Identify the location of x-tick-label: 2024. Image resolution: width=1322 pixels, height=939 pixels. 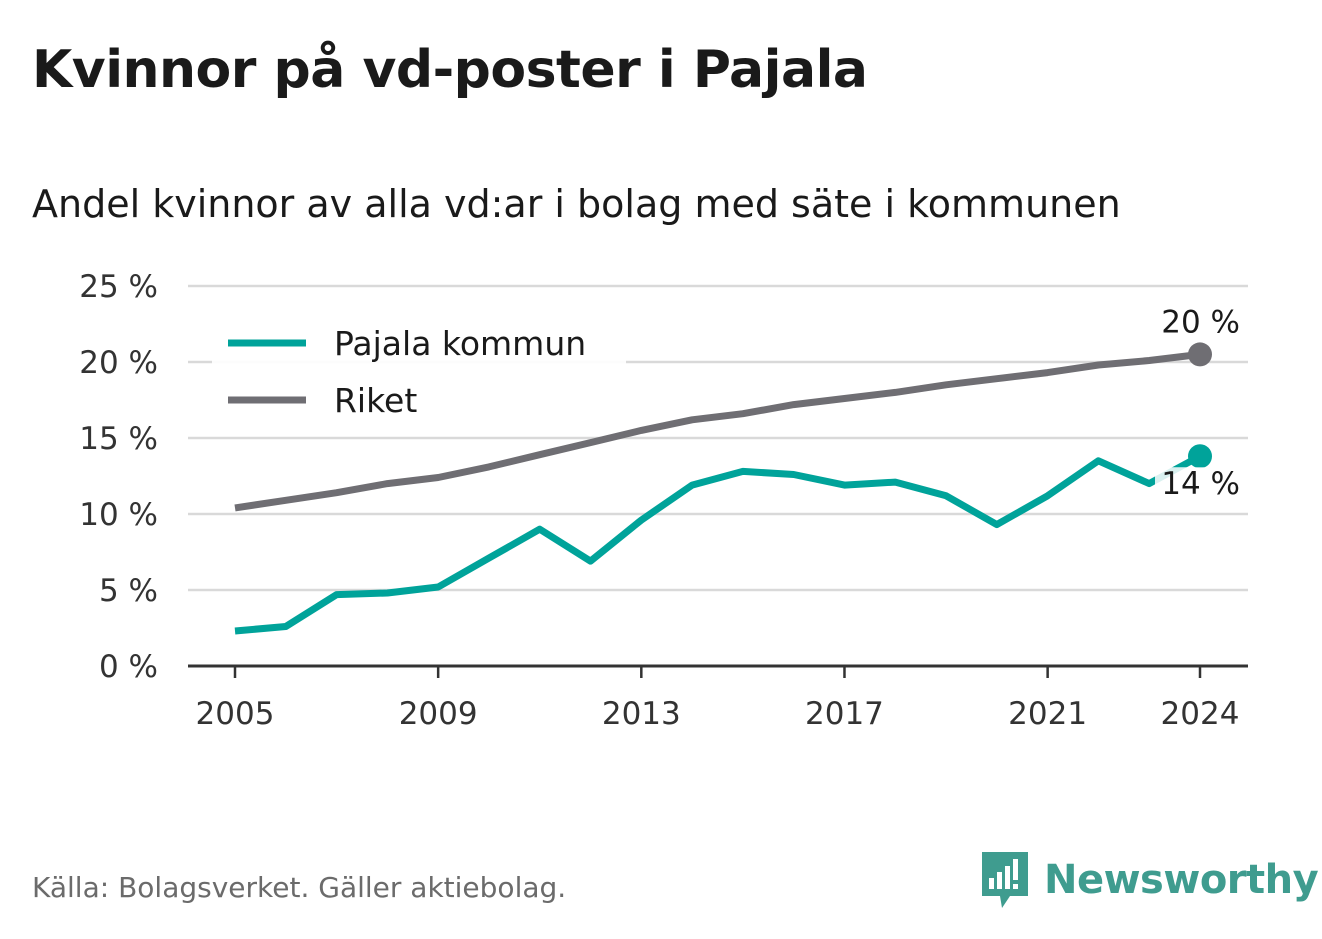
(1200, 714).